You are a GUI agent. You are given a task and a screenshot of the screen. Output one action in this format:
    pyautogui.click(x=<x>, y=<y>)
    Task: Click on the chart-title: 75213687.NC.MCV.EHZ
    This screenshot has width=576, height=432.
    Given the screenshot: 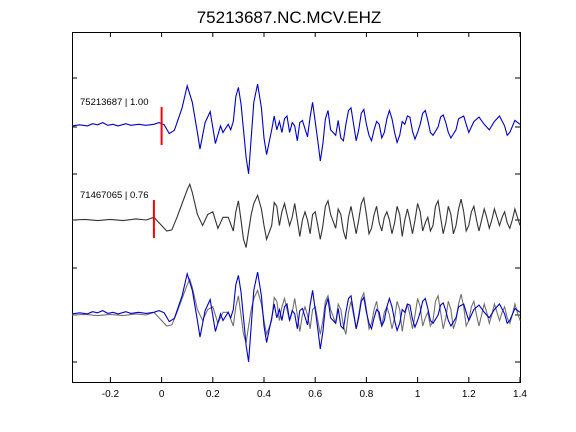 What is the action you would take?
    pyautogui.click(x=289, y=17)
    